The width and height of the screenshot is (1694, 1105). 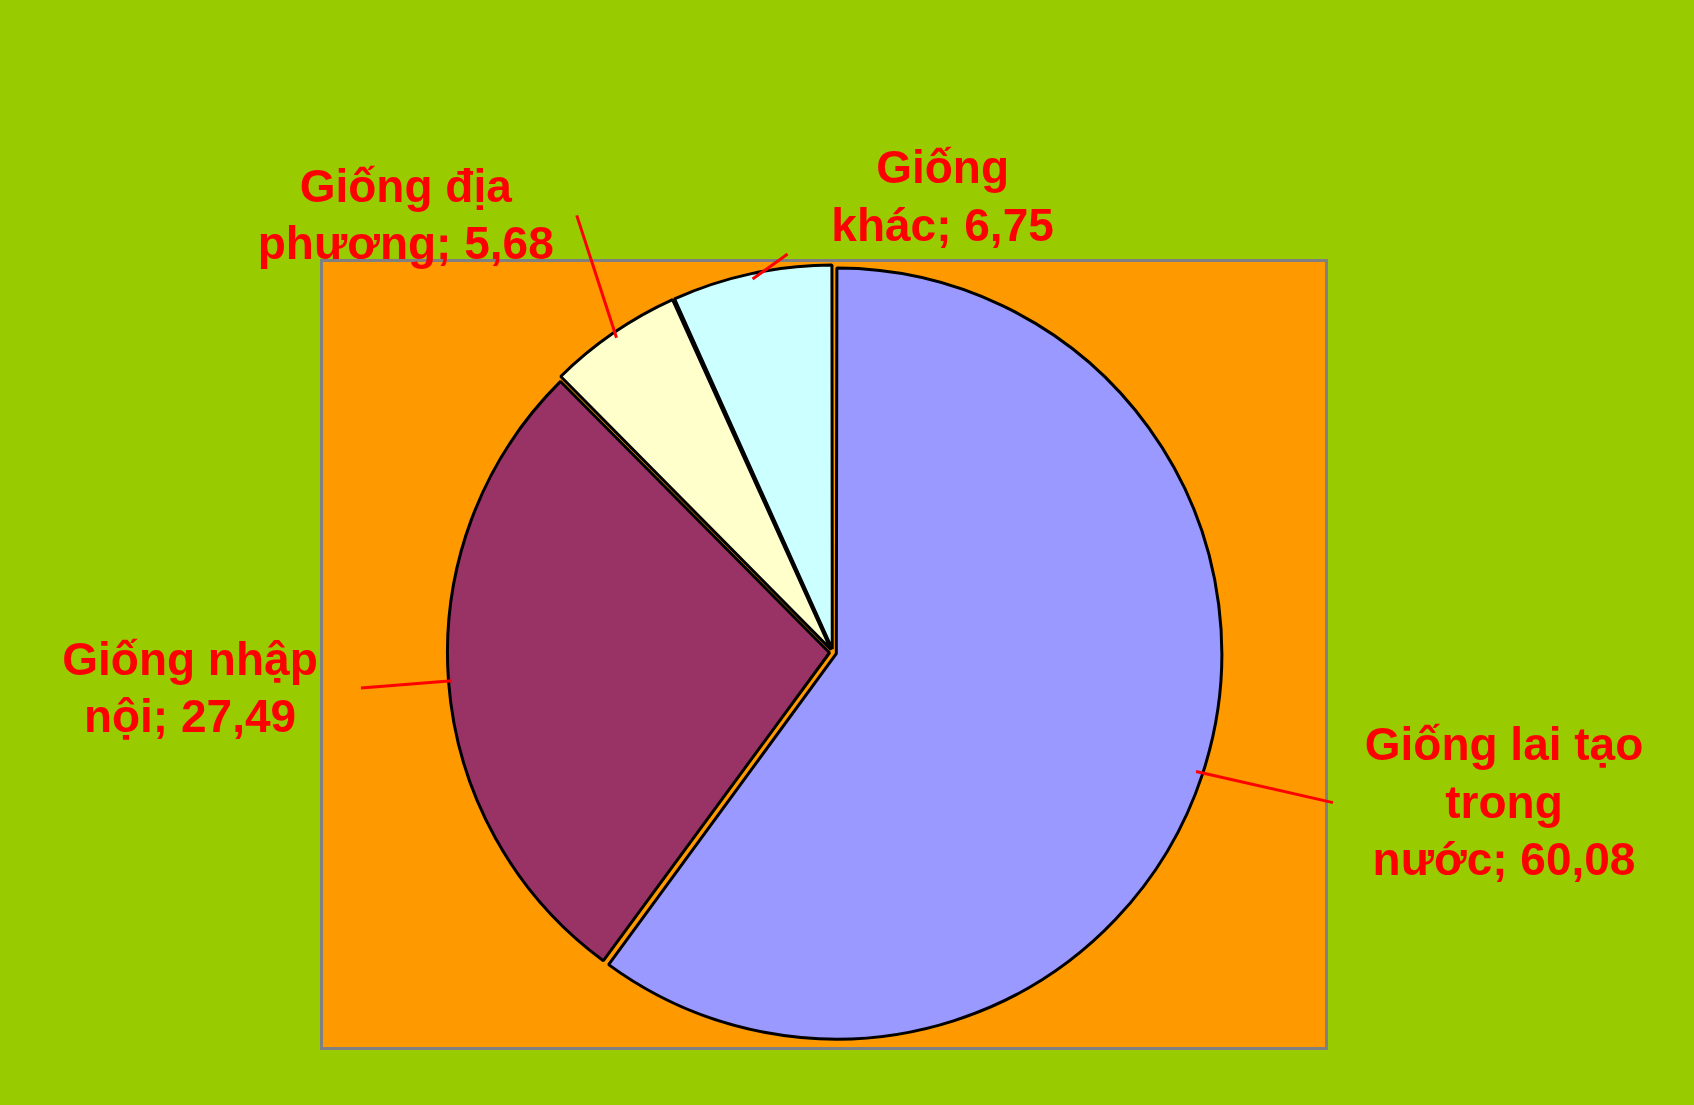 What do you see at coordinates (942, 196) in the screenshot?
I see `slice-label: Giống khác; 6,75` at bounding box center [942, 196].